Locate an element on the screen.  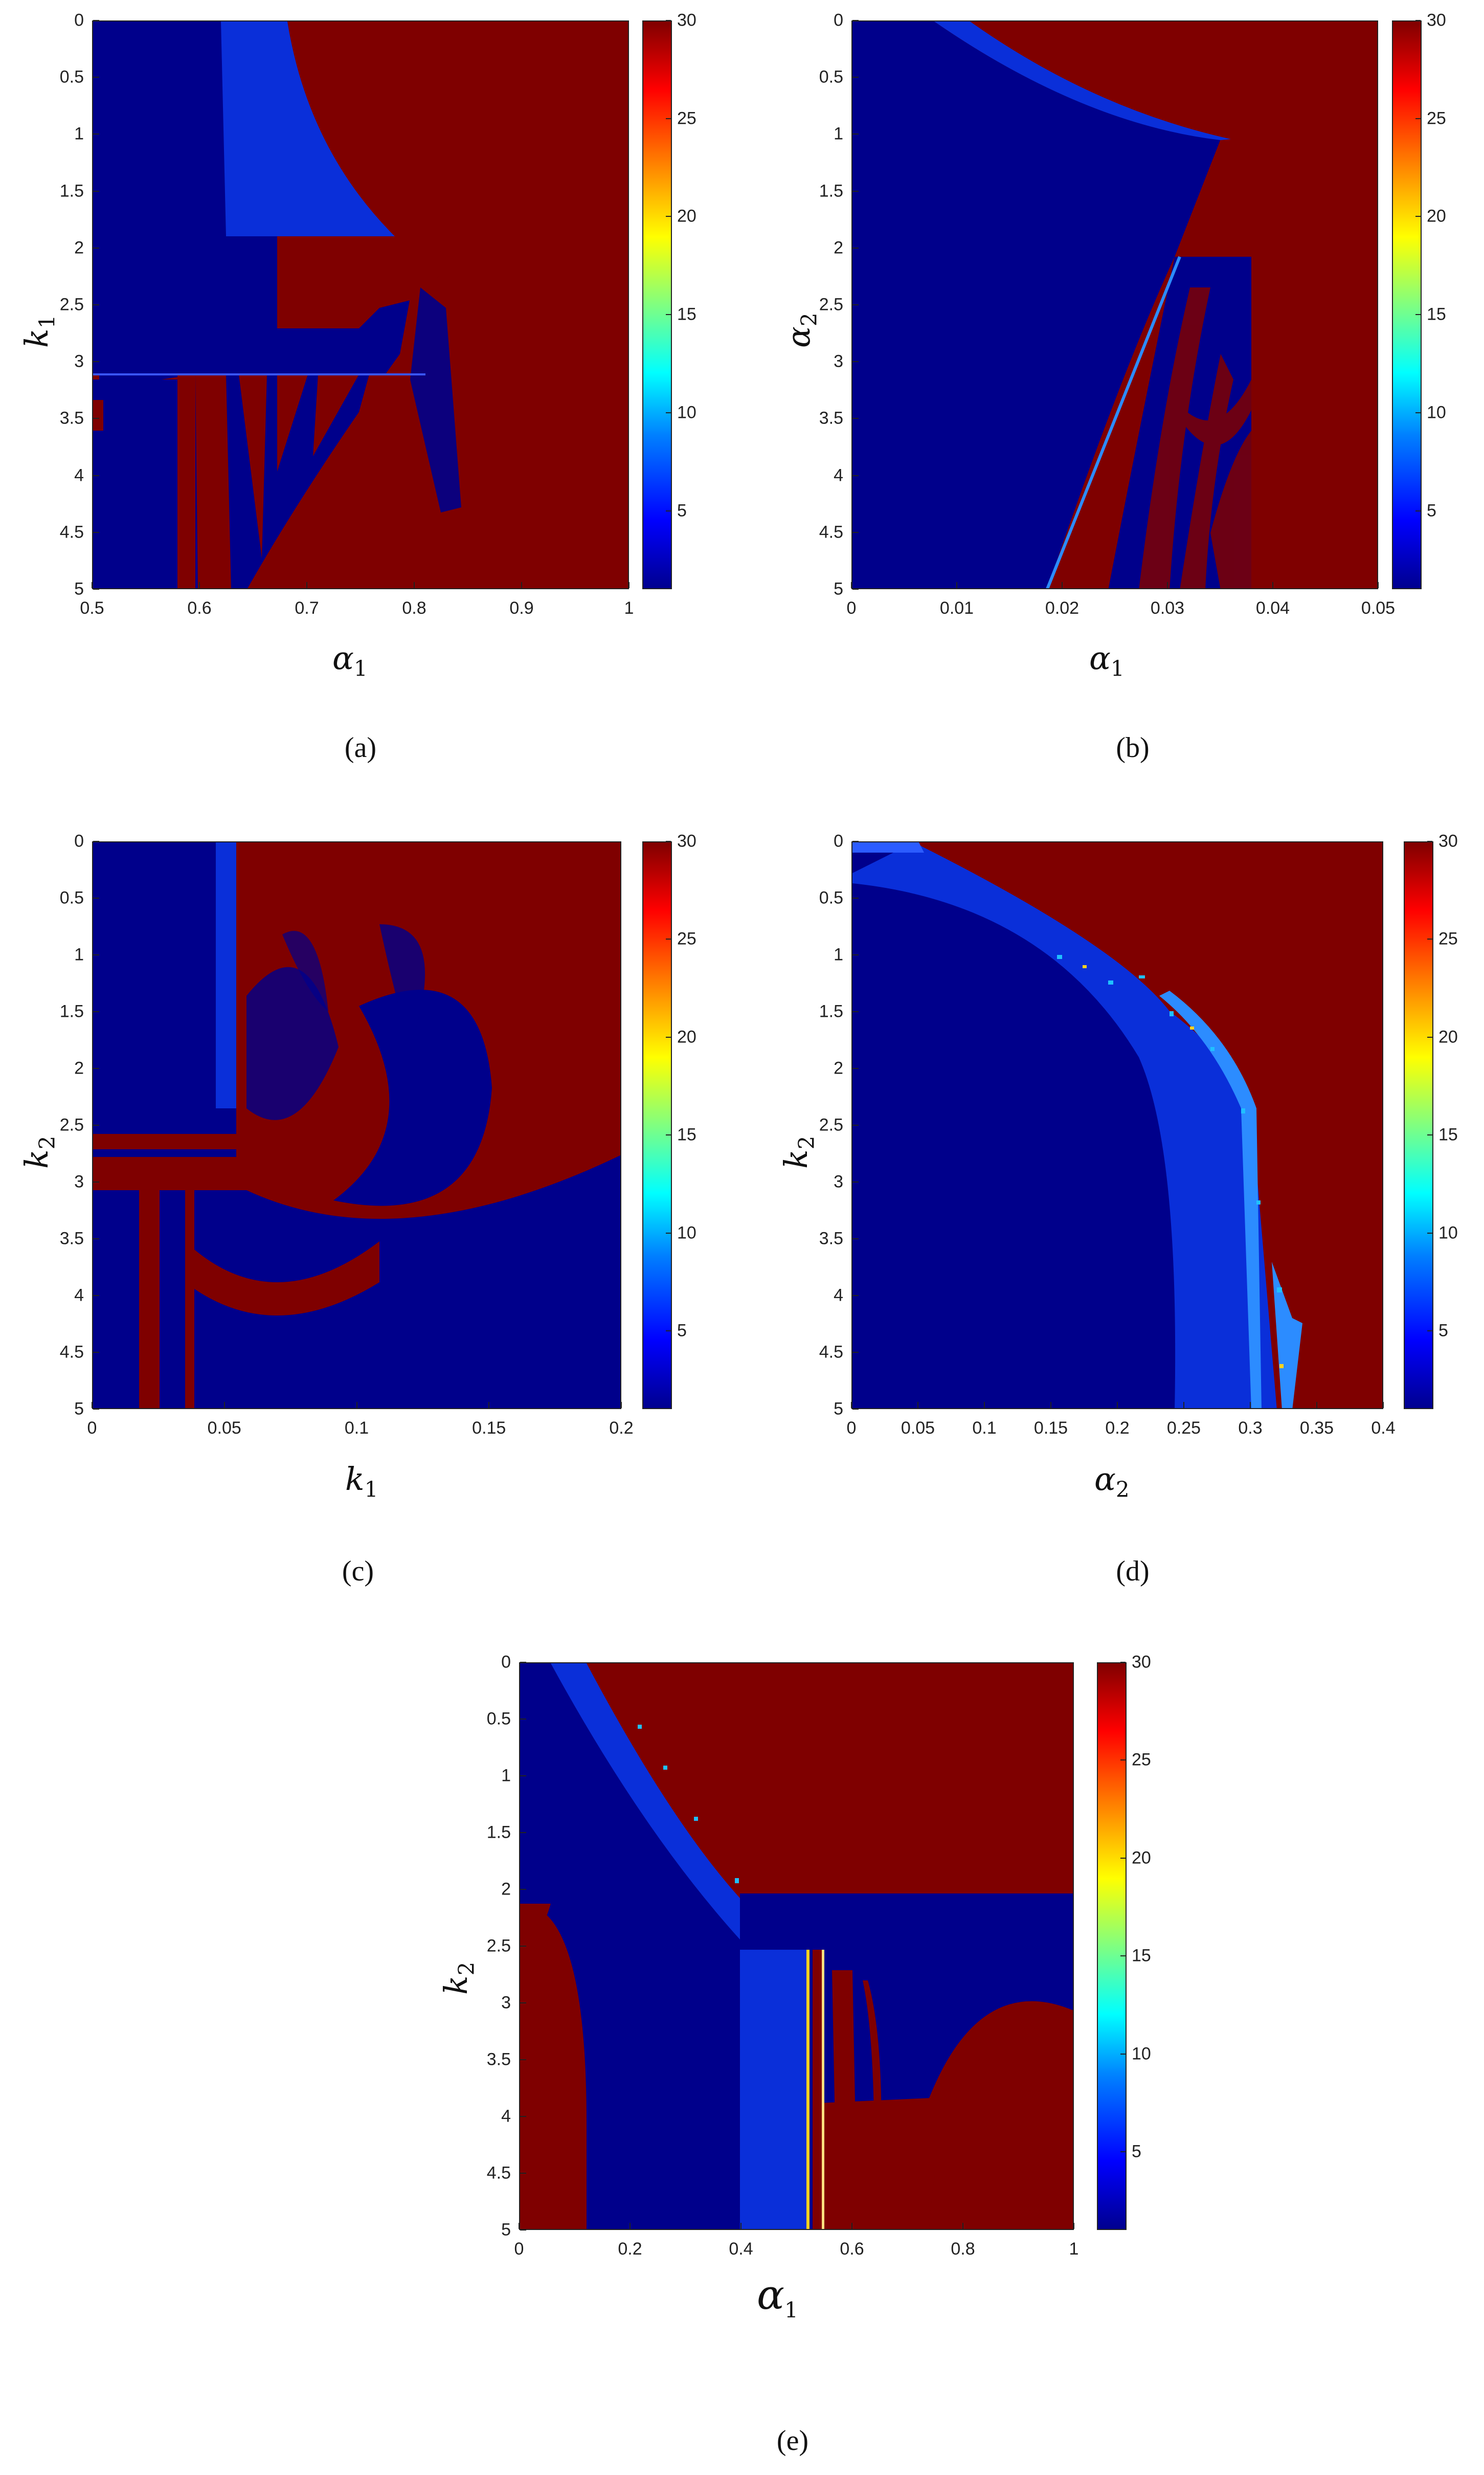
x-tick-label: 0.3 is located at coordinates (1250, 1428).